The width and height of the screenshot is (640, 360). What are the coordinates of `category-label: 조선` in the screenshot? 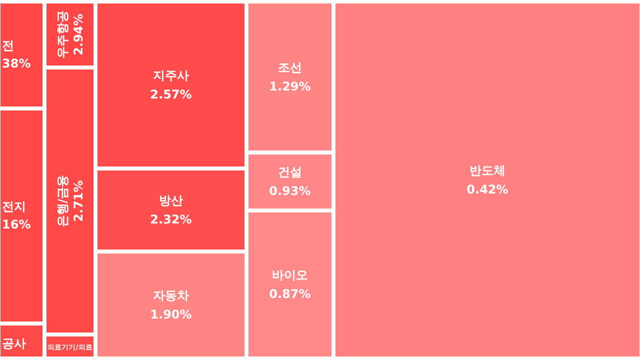 It's located at (290, 67).